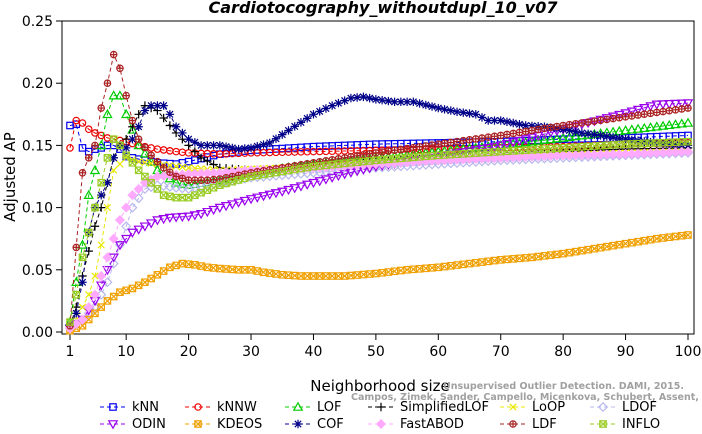 This screenshot has width=702, height=434. Describe the element at coordinates (625, 424) in the screenshot. I see `legend-item-inflo: INFLO` at that location.